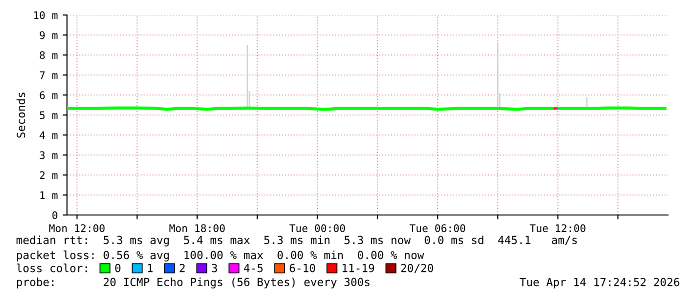  What do you see at coordinates (49, 75) in the screenshot?
I see `y-tick-label: 7 m` at bounding box center [49, 75].